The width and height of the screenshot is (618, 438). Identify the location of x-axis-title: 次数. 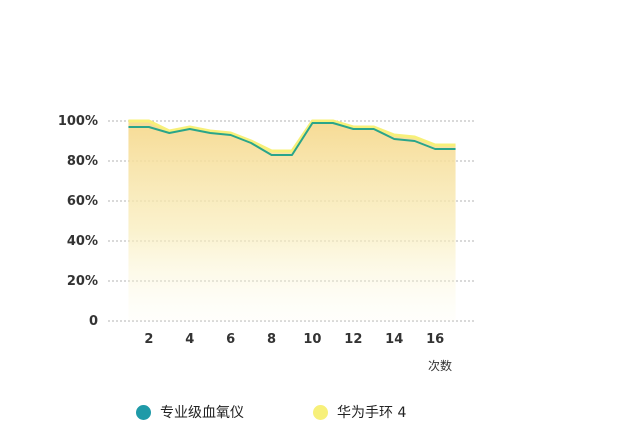
(440, 365).